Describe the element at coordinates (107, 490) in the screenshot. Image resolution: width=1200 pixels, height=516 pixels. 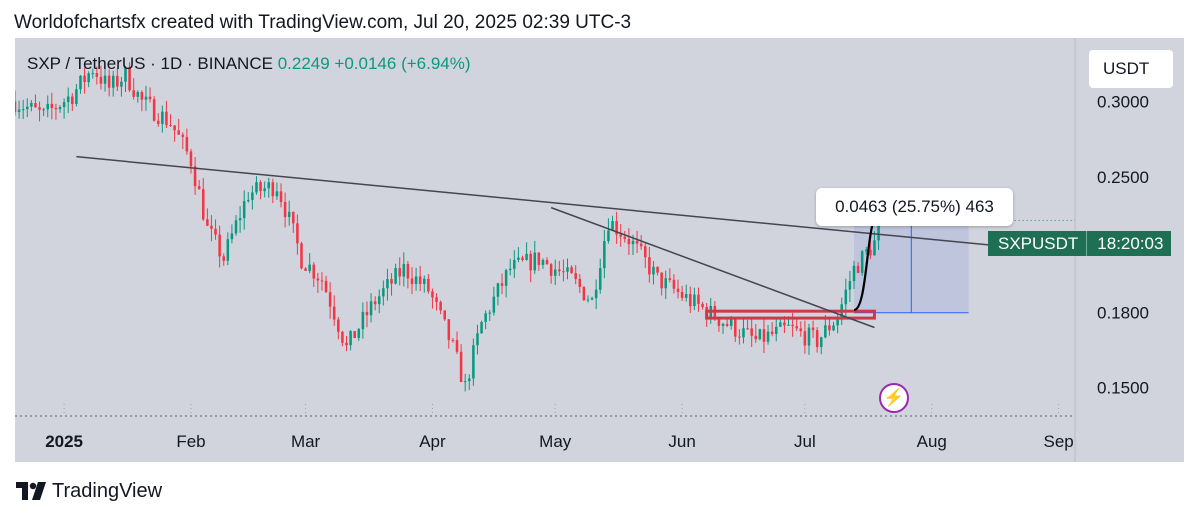
I see `footer-brand-label: TradingView` at that location.